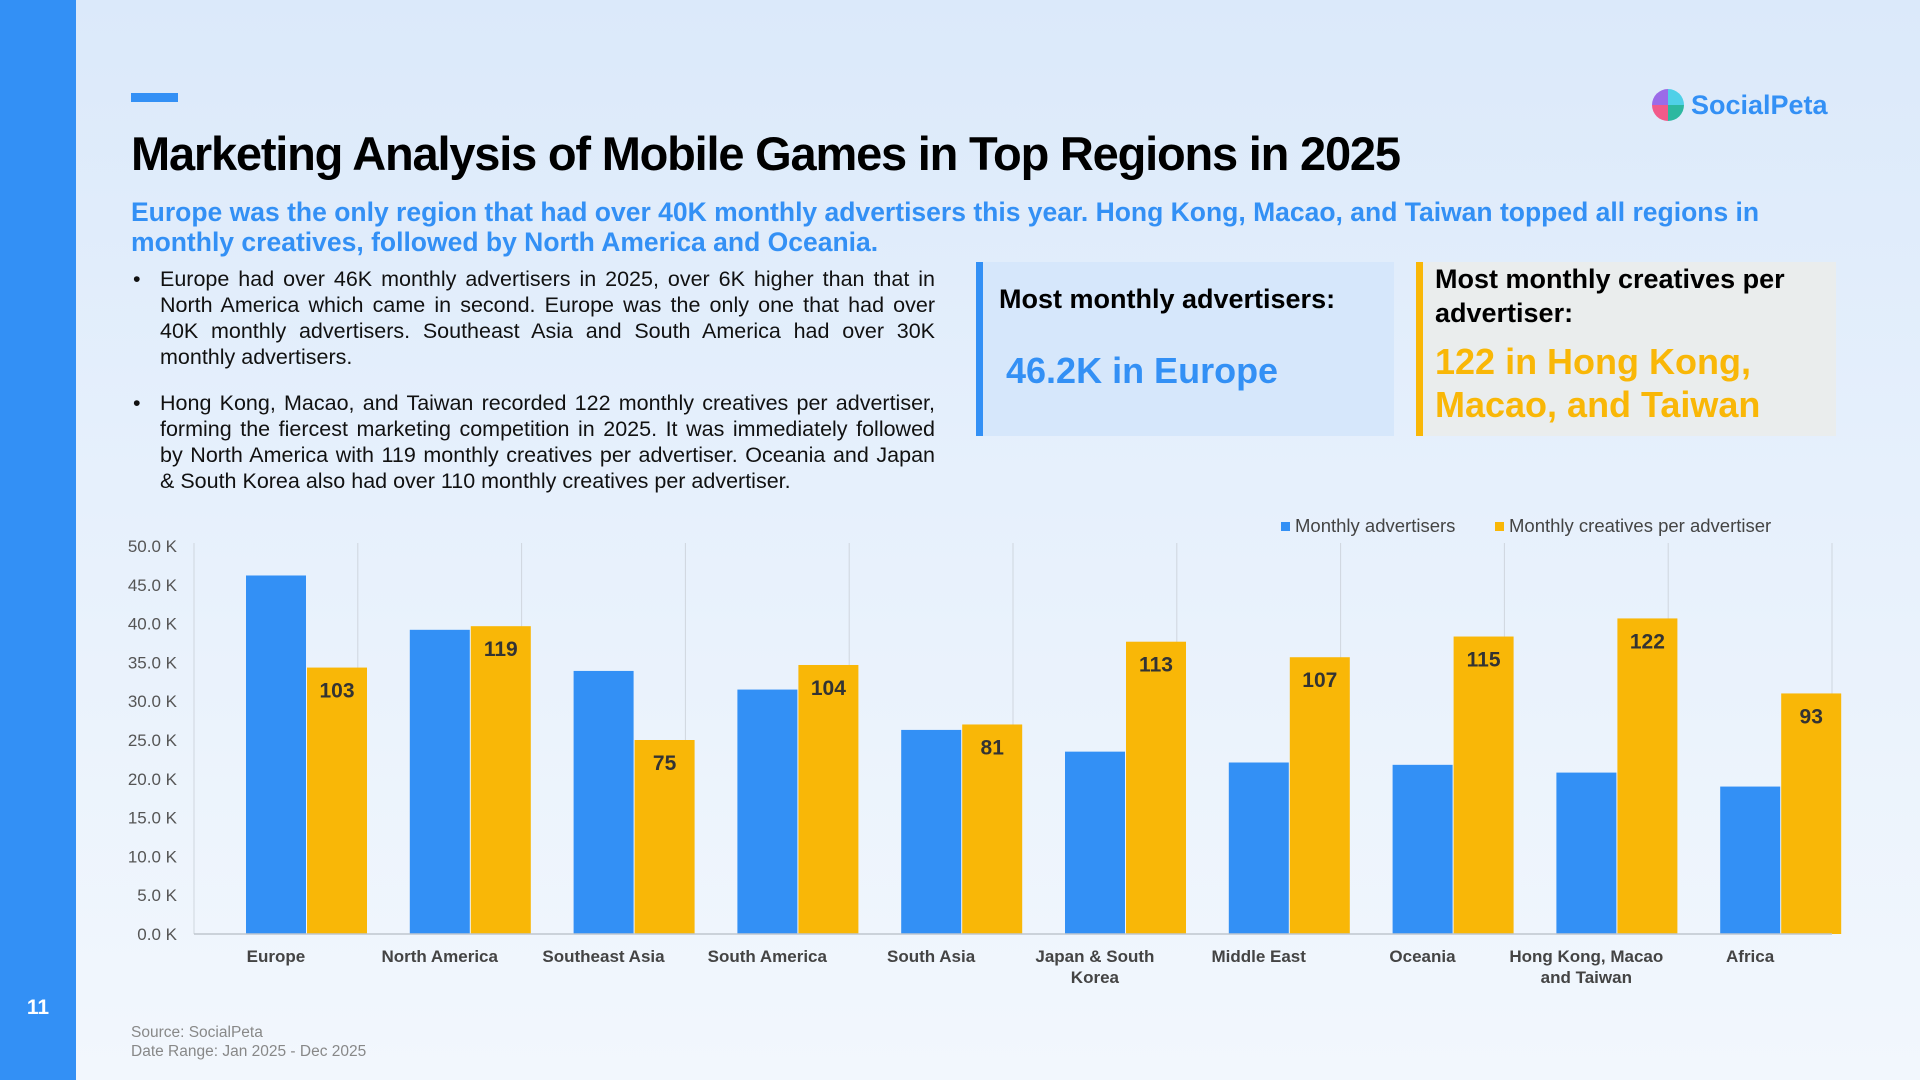 Image resolution: width=1920 pixels, height=1080 pixels. What do you see at coordinates (336, 691) in the screenshot?
I see `creatives-data-label: 103` at bounding box center [336, 691].